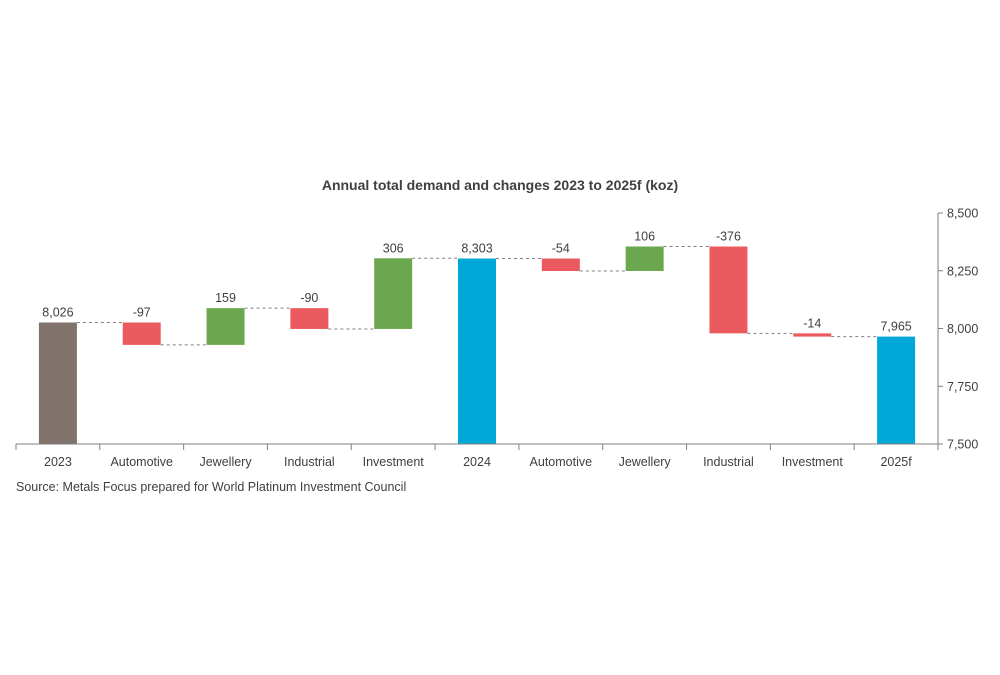 This screenshot has width=1000, height=675. What do you see at coordinates (644, 236) in the screenshot?
I see `data-label: 106` at bounding box center [644, 236].